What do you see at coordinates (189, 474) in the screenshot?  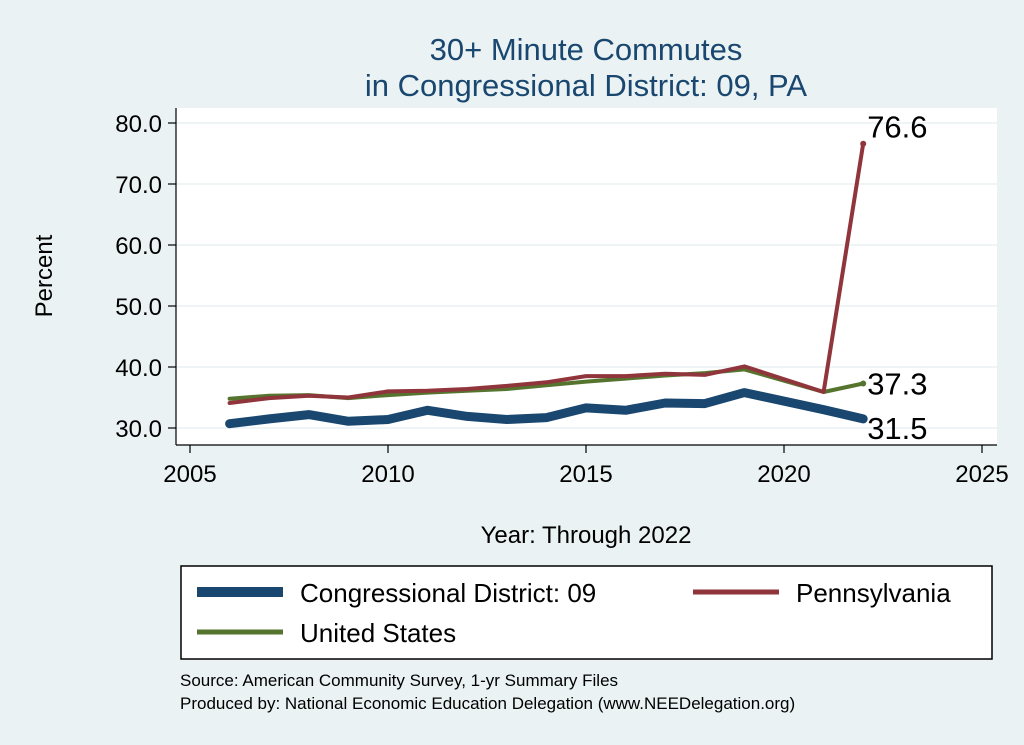 I see `x-tick-label: 2005` at bounding box center [189, 474].